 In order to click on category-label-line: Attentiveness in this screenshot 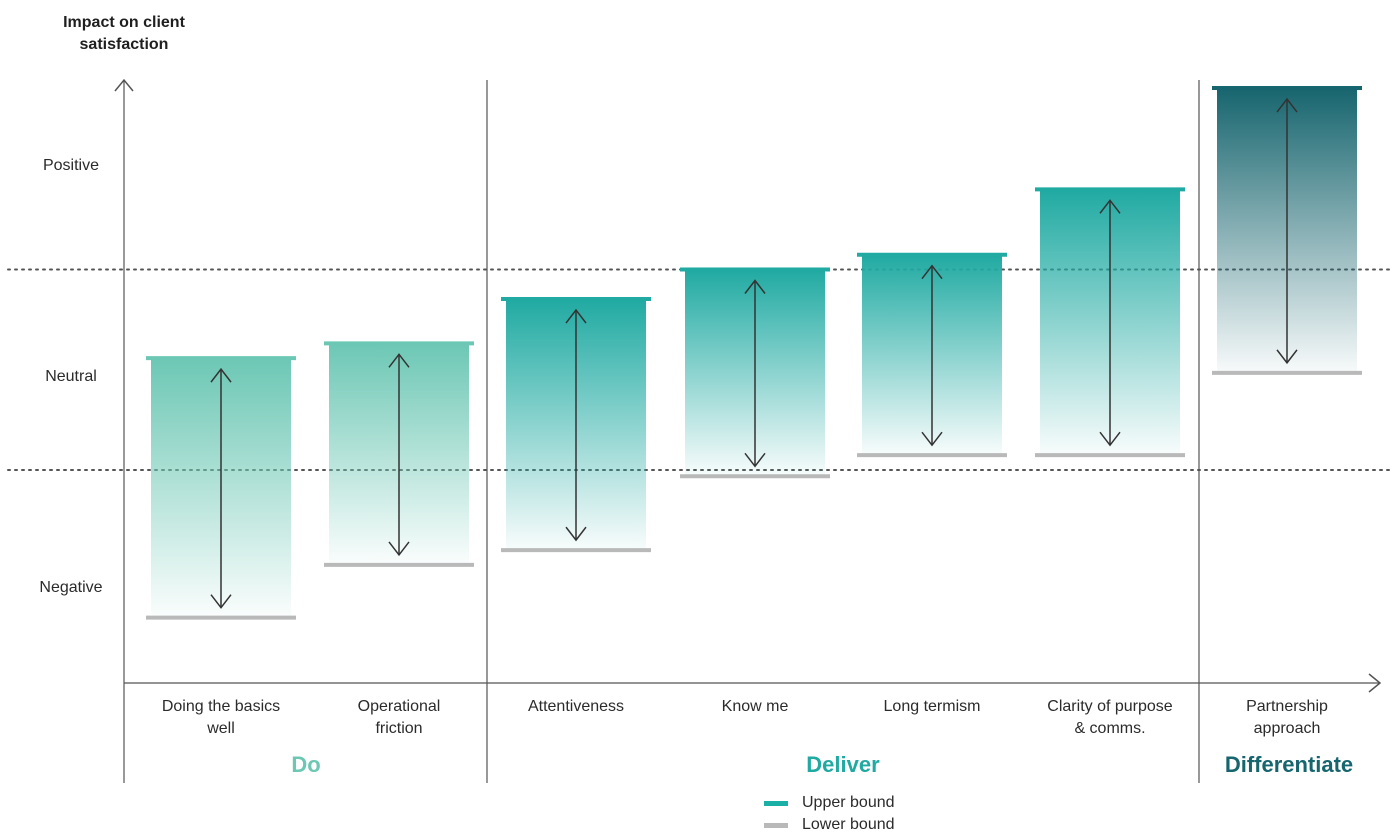, I will do `click(576, 706)`.